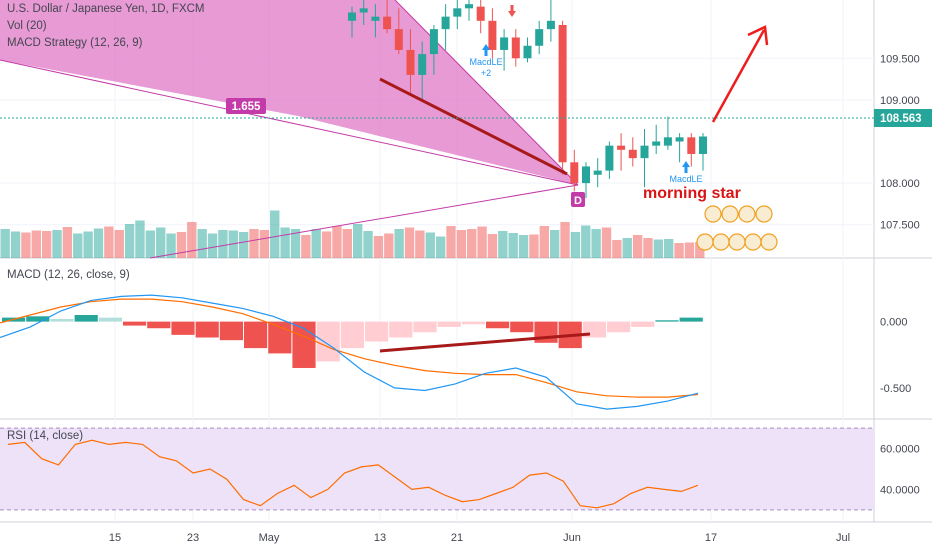  What do you see at coordinates (572, 538) in the screenshot?
I see `time-tick-label: Jun` at bounding box center [572, 538].